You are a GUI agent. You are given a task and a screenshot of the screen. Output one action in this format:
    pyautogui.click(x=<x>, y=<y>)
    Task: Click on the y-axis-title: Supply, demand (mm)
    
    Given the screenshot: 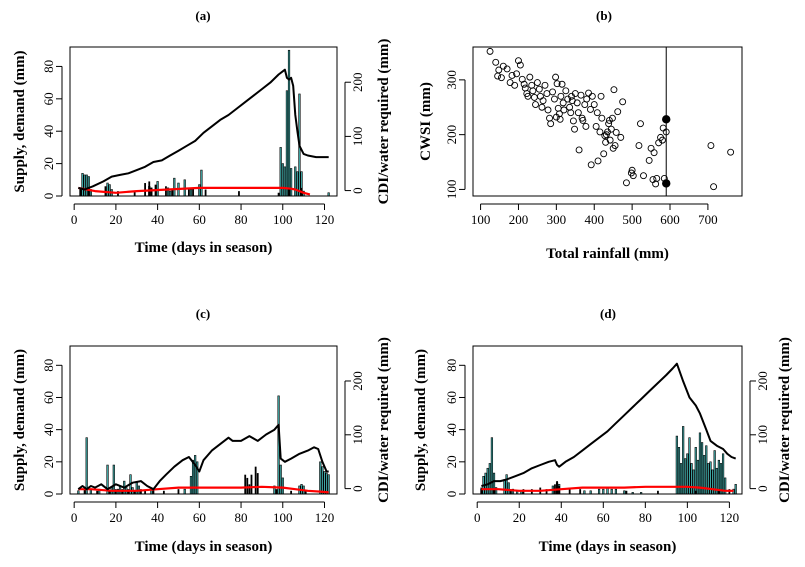 What is the action you would take?
    pyautogui.click(x=421, y=420)
    